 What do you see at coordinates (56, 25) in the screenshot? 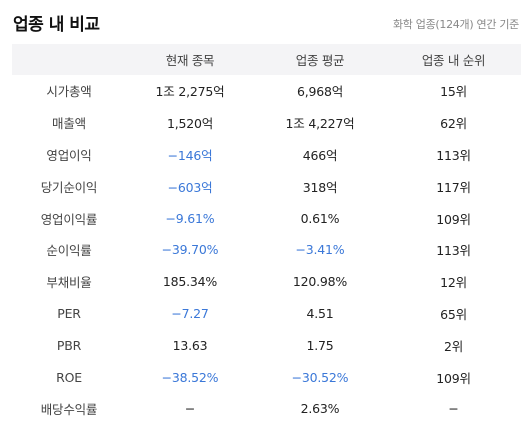
I see `section-title: 업종 내 비교` at bounding box center [56, 25].